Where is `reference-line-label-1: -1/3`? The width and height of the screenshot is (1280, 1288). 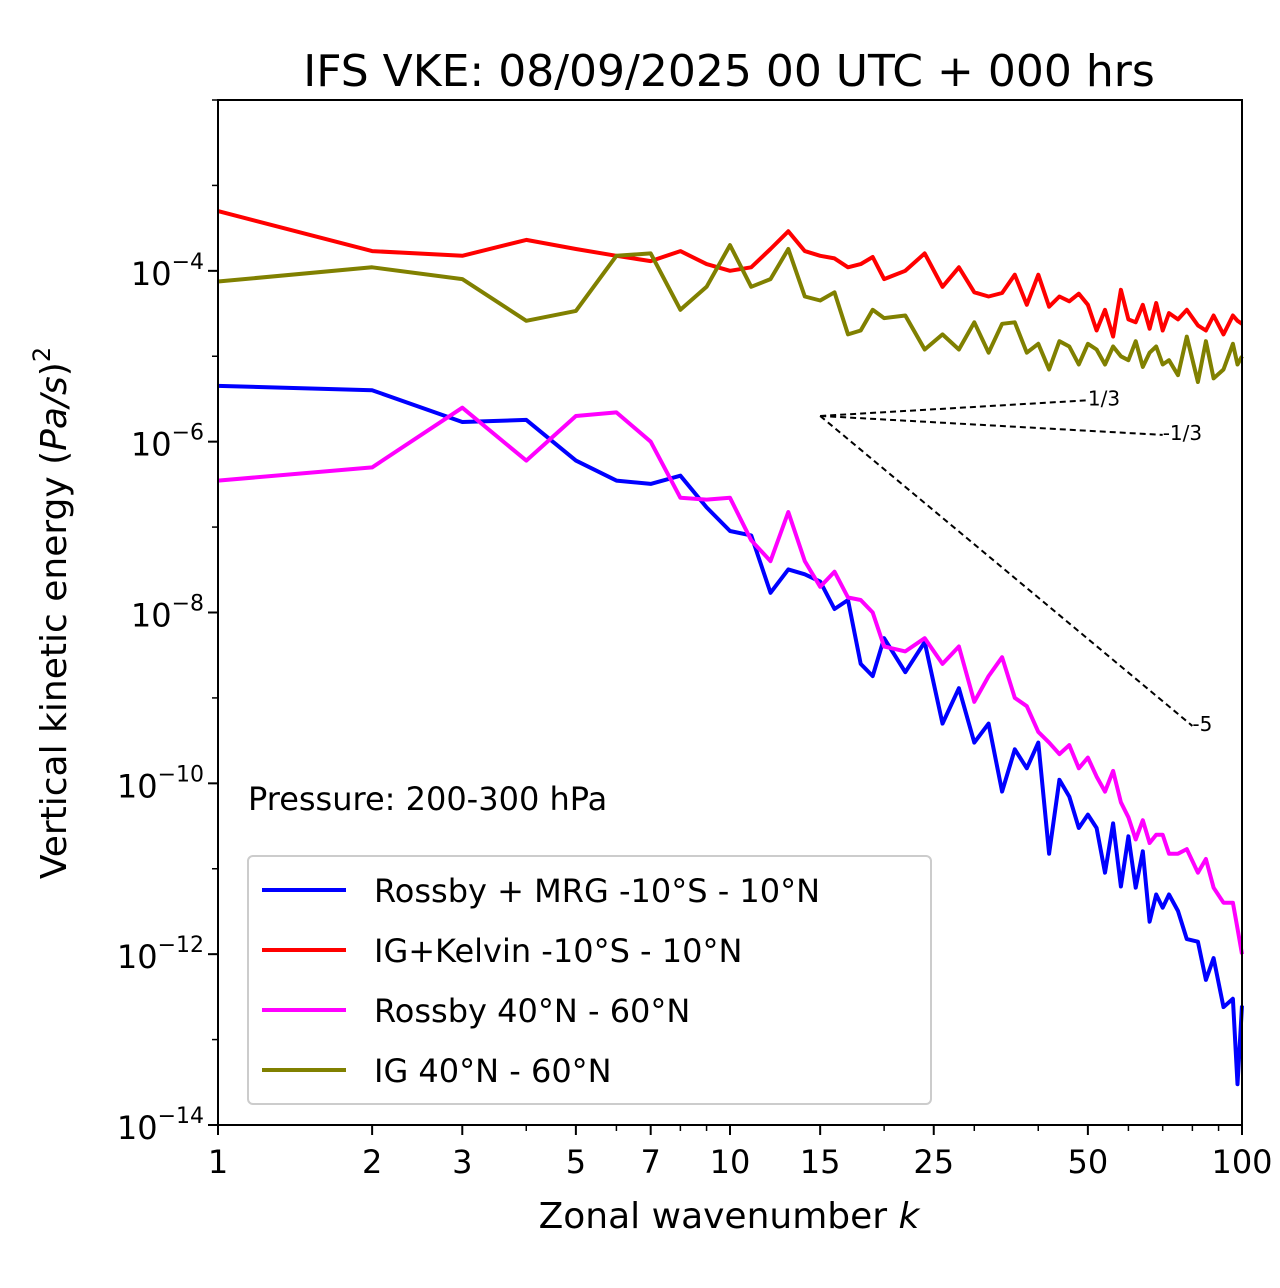
reference-line-label-1: -1/3 is located at coordinates (1182, 433).